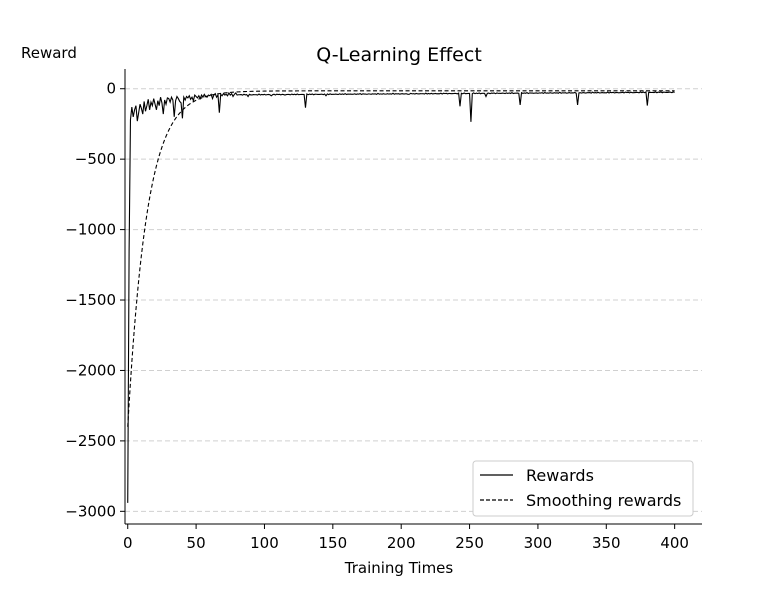  What do you see at coordinates (674, 543) in the screenshot?
I see `x-tick-label: 400` at bounding box center [674, 543].